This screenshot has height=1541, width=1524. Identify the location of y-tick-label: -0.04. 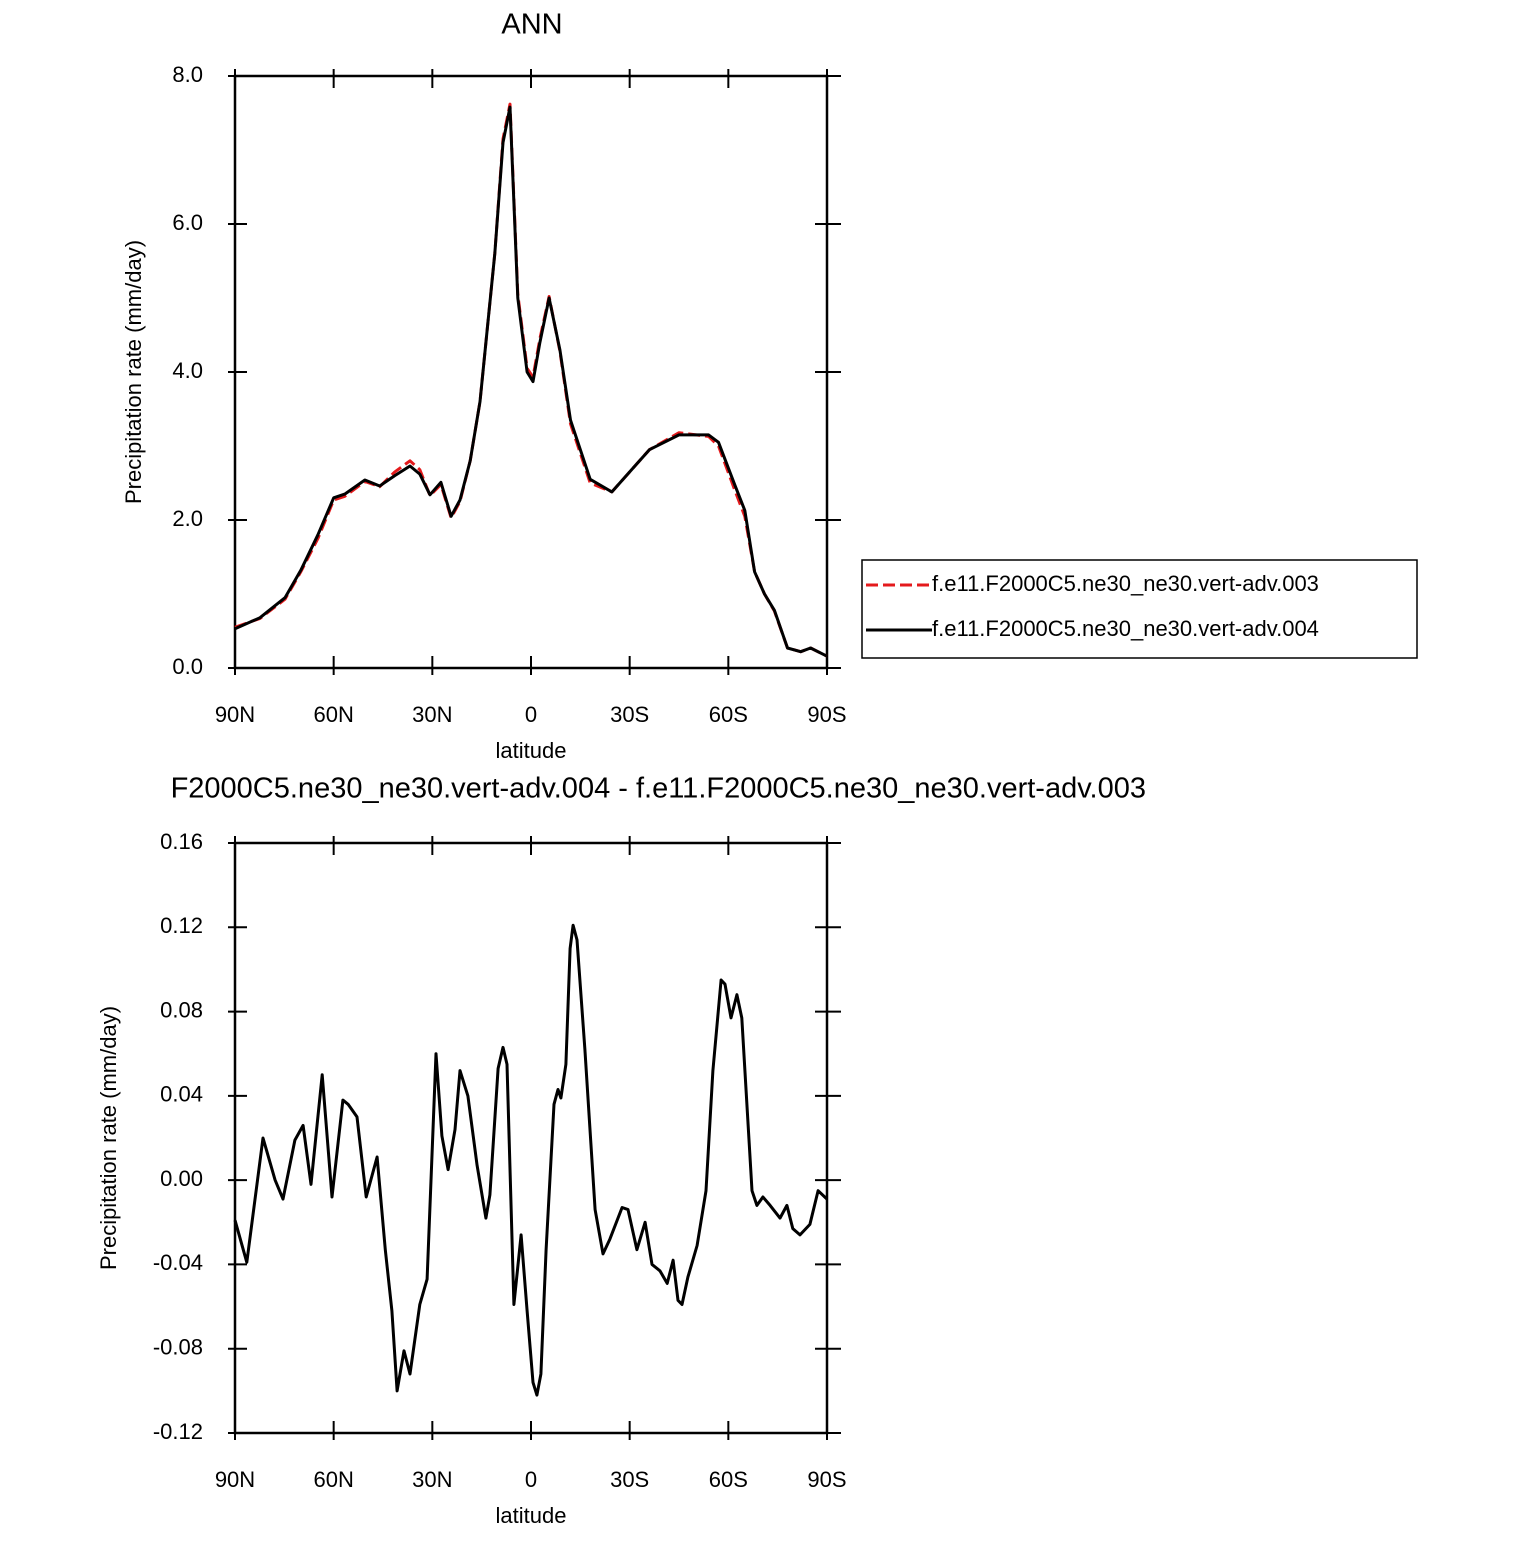
(178, 1262).